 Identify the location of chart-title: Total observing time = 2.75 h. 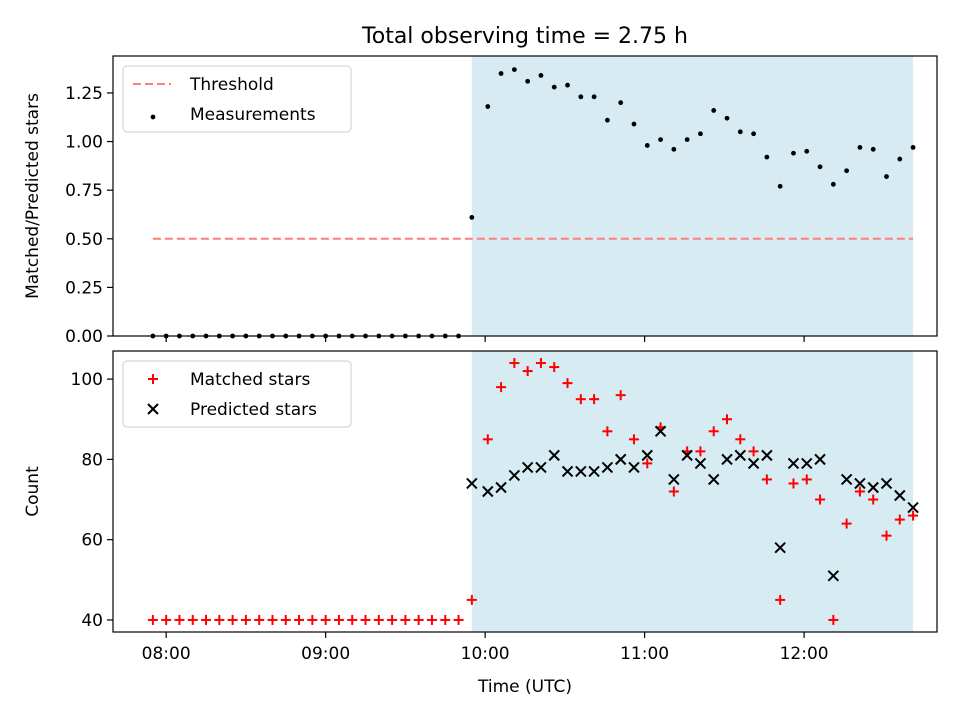
(524, 36).